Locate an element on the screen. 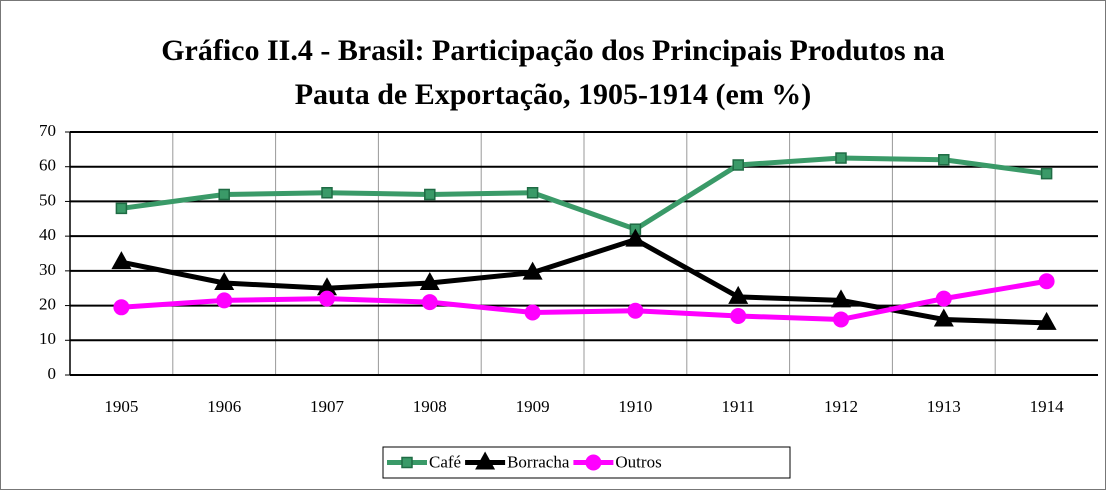 This screenshot has width=1106, height=490. y-tick-label: 20 is located at coordinates (47, 303).